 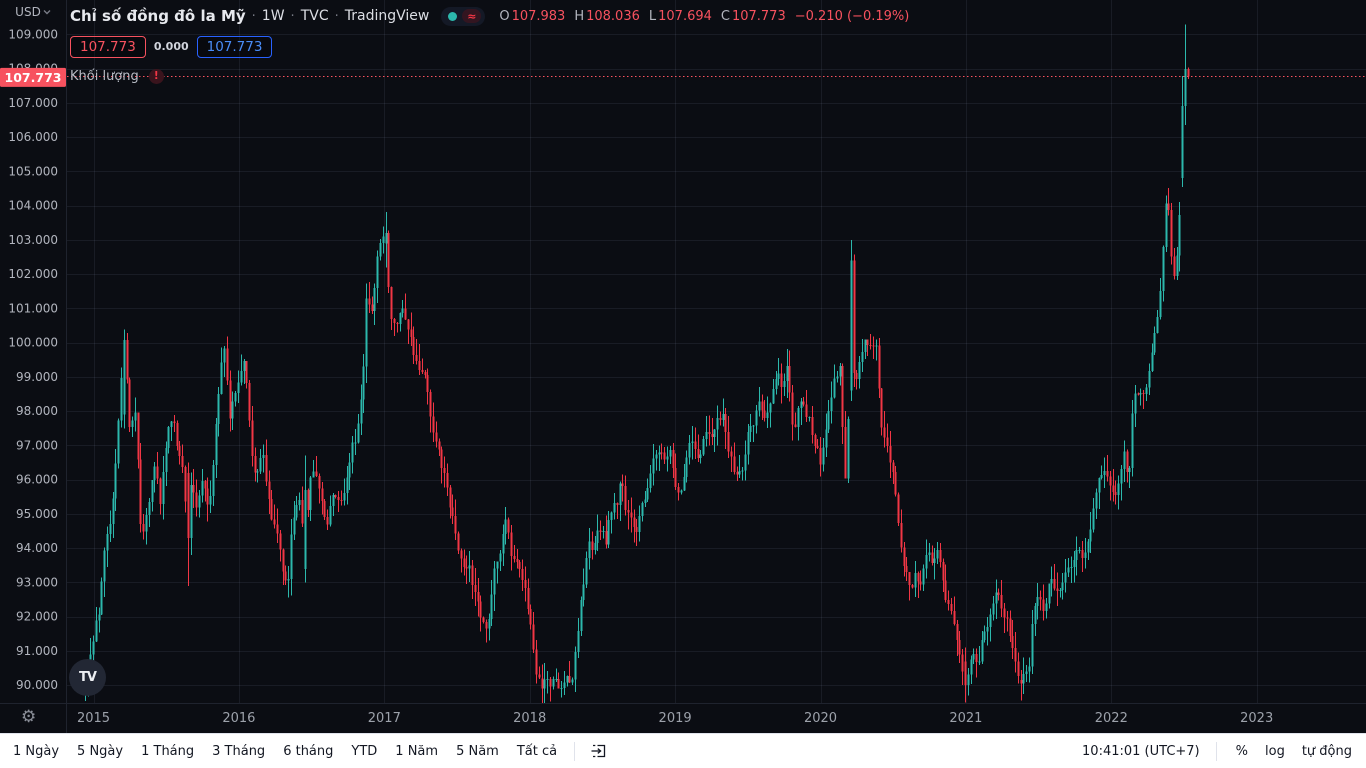 What do you see at coordinates (36, 751) in the screenshot?
I see `range-button-1-ngày: 1 Ngày` at bounding box center [36, 751].